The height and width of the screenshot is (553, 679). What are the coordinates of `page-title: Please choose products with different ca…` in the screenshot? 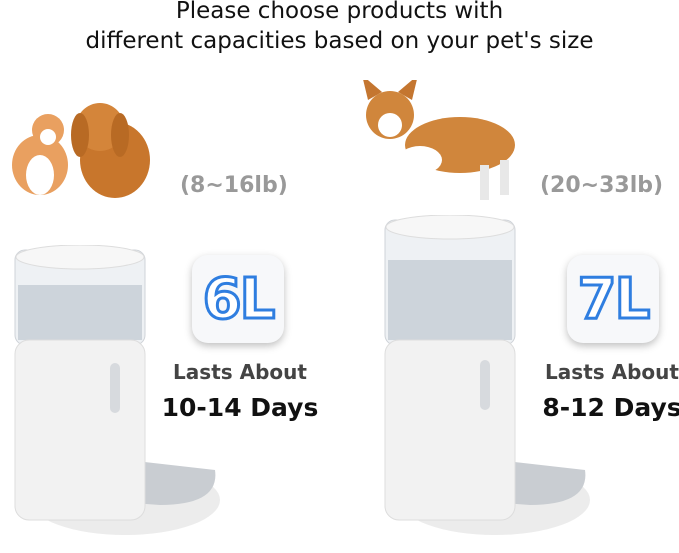 It's located at (339, 28).